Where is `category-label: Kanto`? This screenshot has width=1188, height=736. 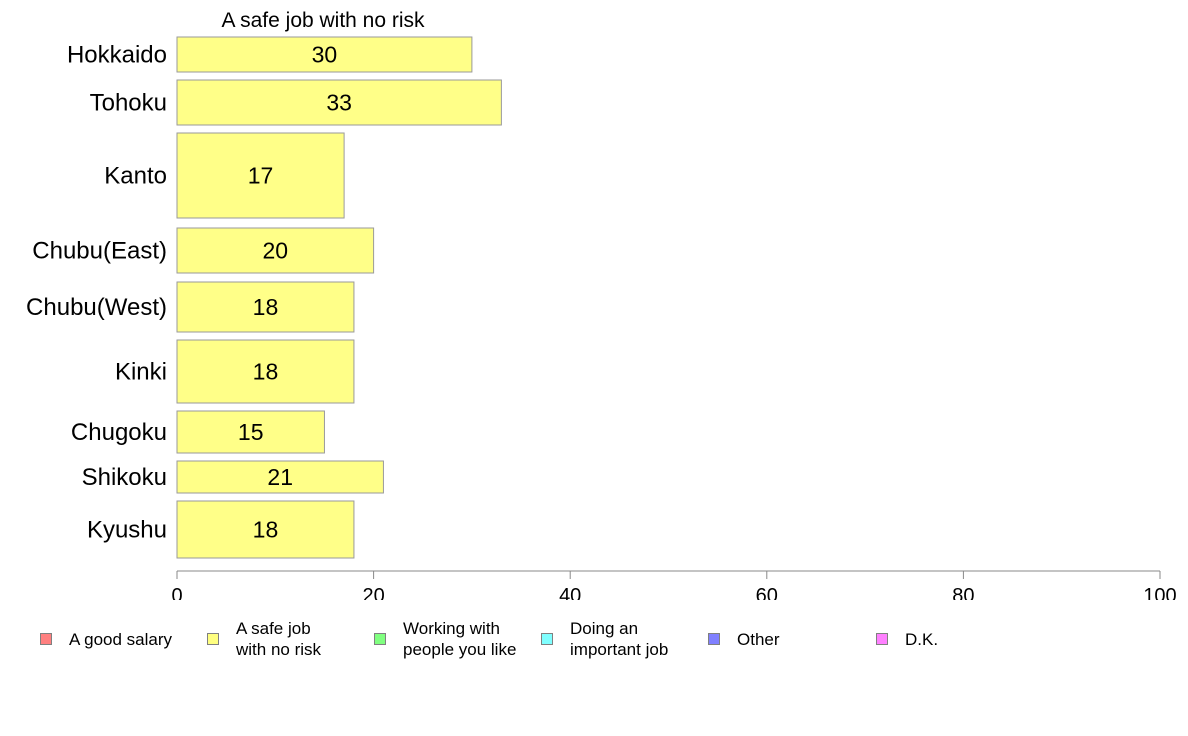
category-label: Kanto is located at coordinates (135, 176).